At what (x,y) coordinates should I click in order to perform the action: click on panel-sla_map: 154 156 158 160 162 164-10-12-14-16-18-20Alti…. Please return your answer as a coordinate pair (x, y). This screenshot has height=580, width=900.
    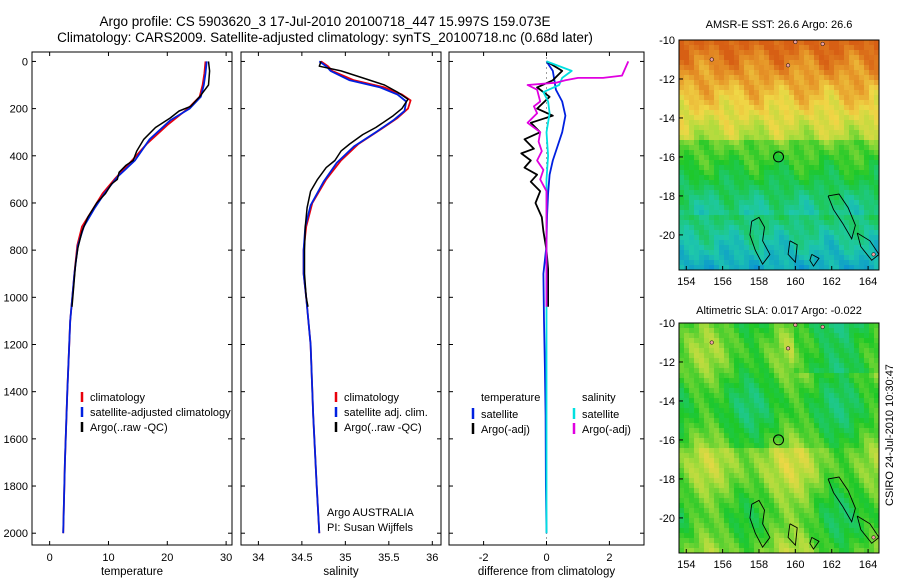
    Looking at the image, I should click on (769, 438).